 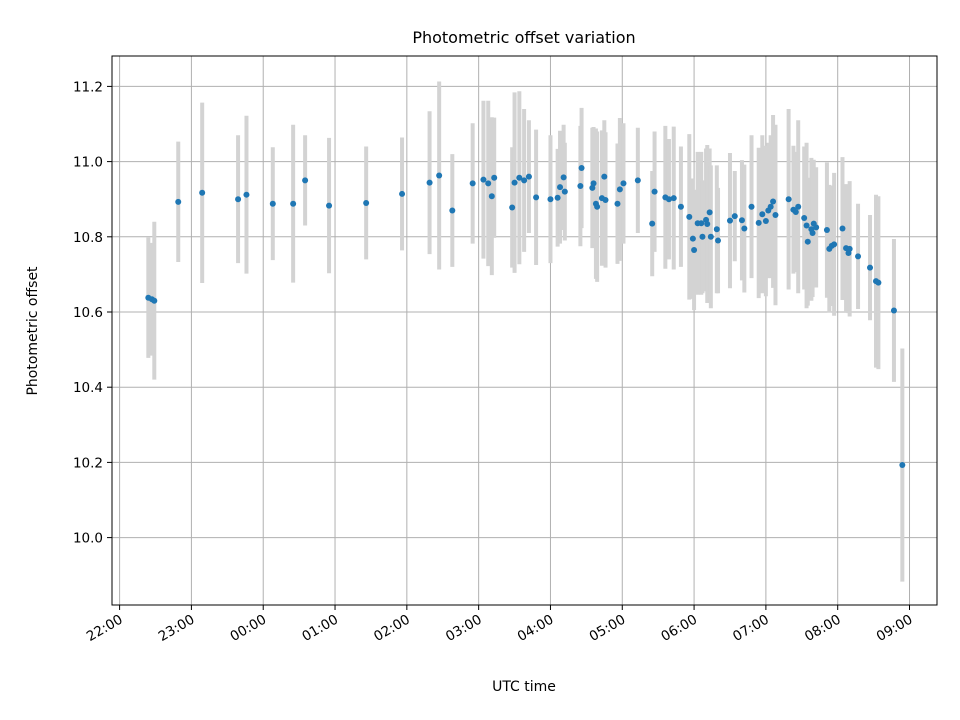 What do you see at coordinates (105, 628) in the screenshot?
I see `x-tick-label: 22:00` at bounding box center [105, 628].